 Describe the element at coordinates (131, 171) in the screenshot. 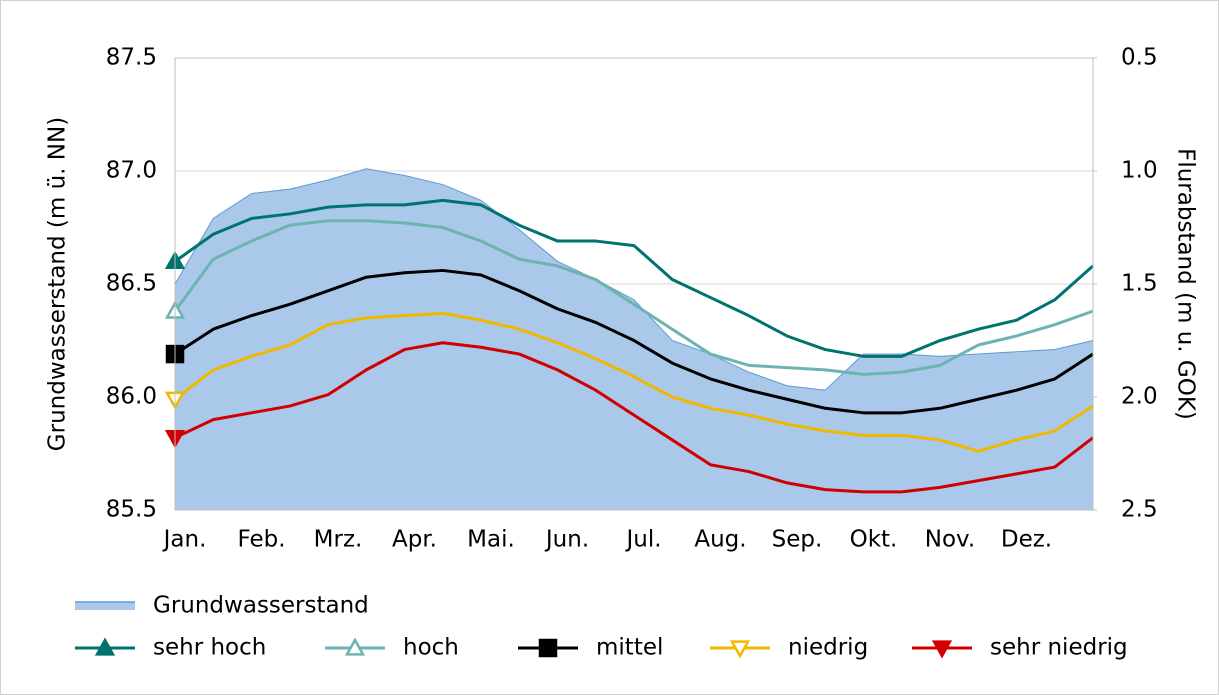

I see `y-tick-label: 87.0` at that location.